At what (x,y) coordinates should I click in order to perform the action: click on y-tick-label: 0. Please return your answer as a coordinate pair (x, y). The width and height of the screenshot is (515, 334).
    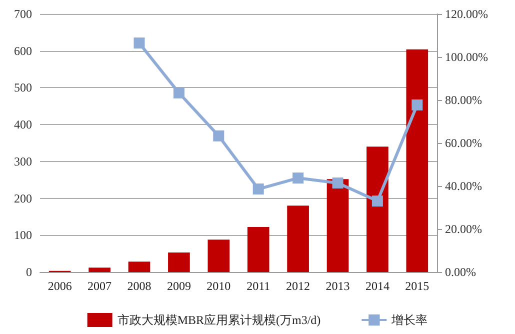
    Looking at the image, I should click on (29, 272).